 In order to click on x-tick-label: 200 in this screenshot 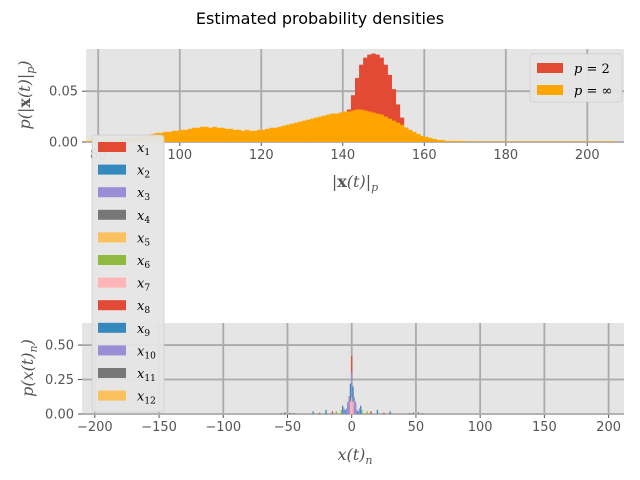, I will do `click(608, 427)`.